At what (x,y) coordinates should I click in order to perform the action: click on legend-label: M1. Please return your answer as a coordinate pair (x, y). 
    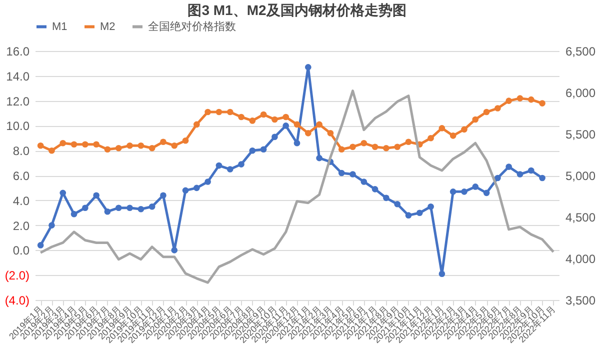
    Looking at the image, I should click on (60, 26).